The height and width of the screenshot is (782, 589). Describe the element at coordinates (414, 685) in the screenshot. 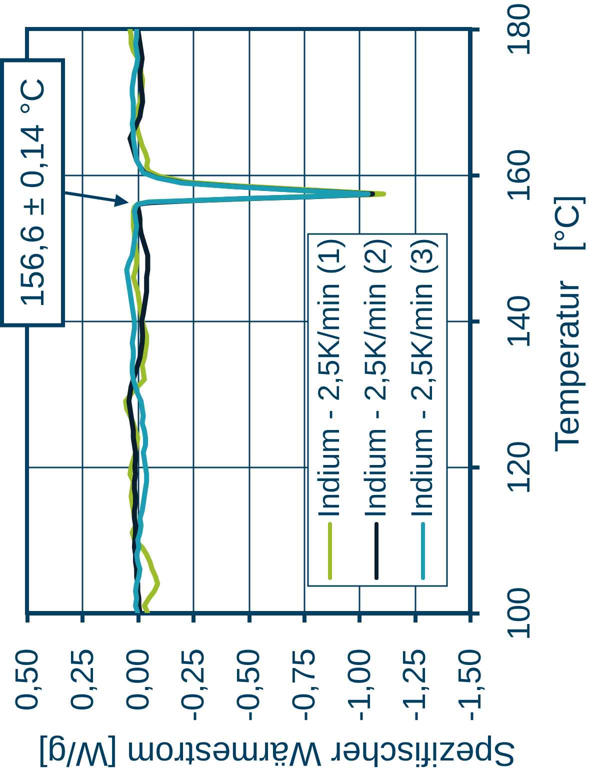

I see `x-tick-label: -1,25` at that location.